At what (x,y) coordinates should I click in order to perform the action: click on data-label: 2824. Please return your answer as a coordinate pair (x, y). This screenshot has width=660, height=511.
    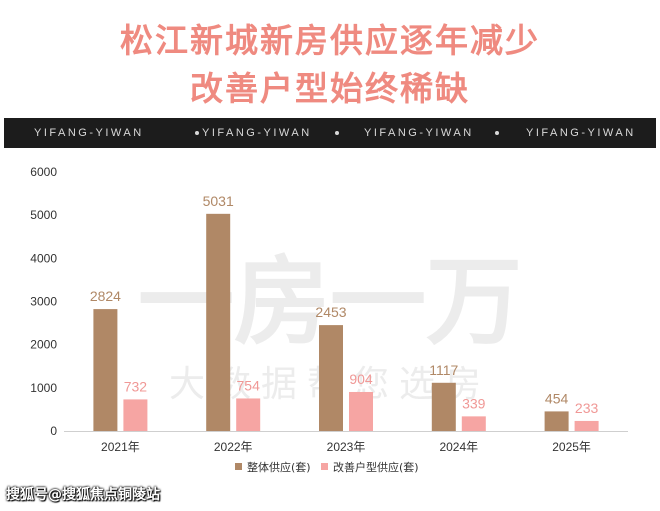
    Looking at the image, I should click on (105, 296).